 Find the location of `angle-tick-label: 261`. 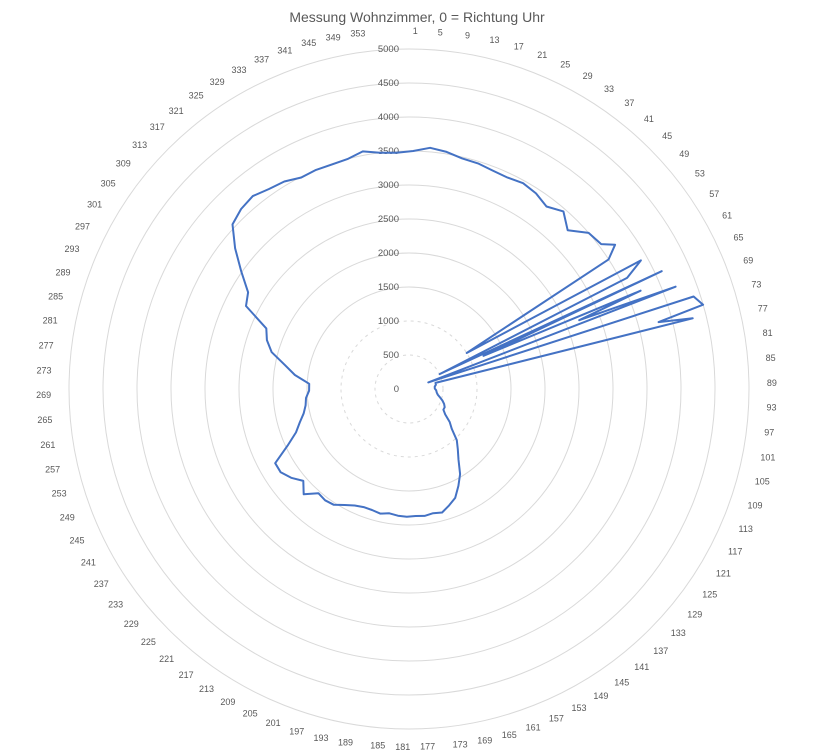

angle-tick-label: 261 is located at coordinates (47, 445).